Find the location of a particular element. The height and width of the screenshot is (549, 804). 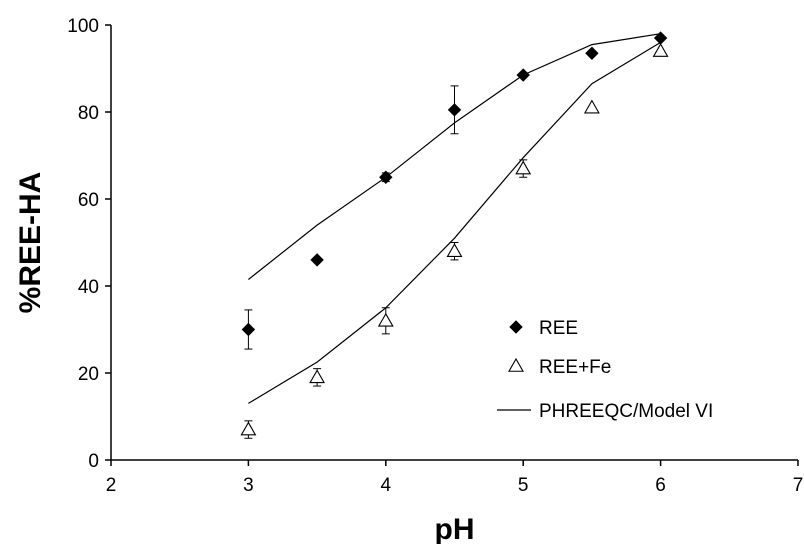

x-axis-title: pH is located at coordinates (455, 528).